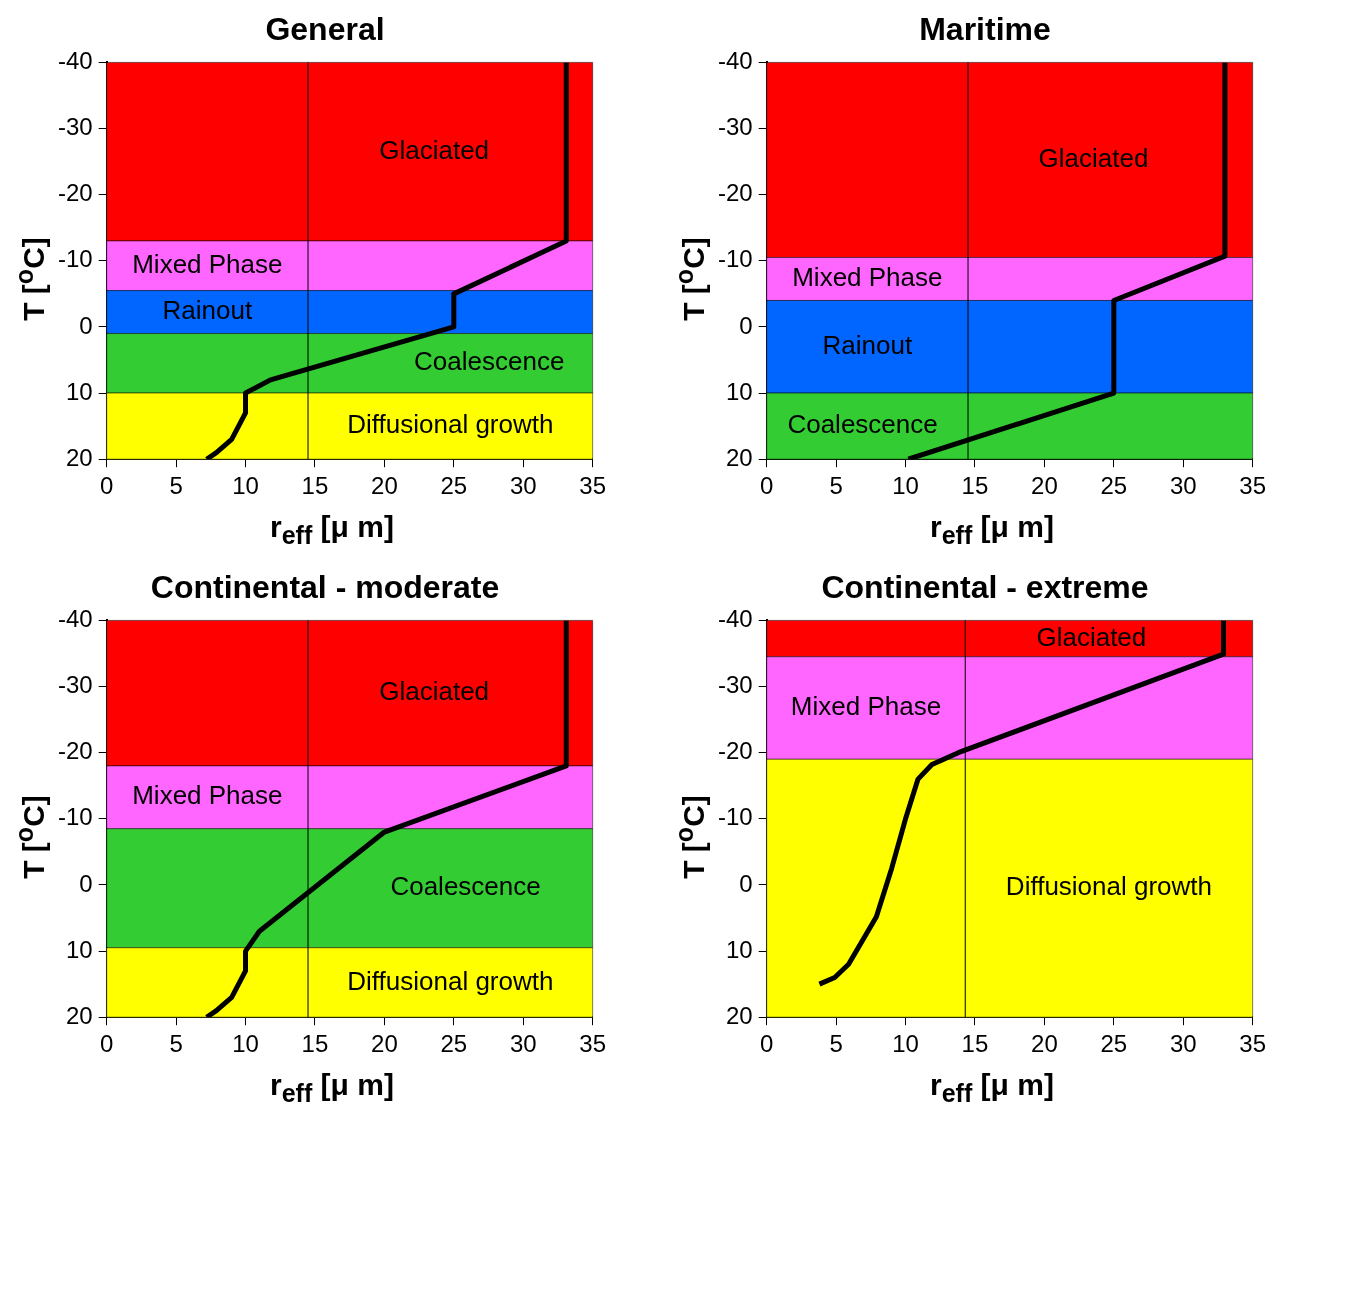 The height and width of the screenshot is (1304, 1364). What do you see at coordinates (985, 587) in the screenshot?
I see `chart-title: Continental - extreme` at bounding box center [985, 587].